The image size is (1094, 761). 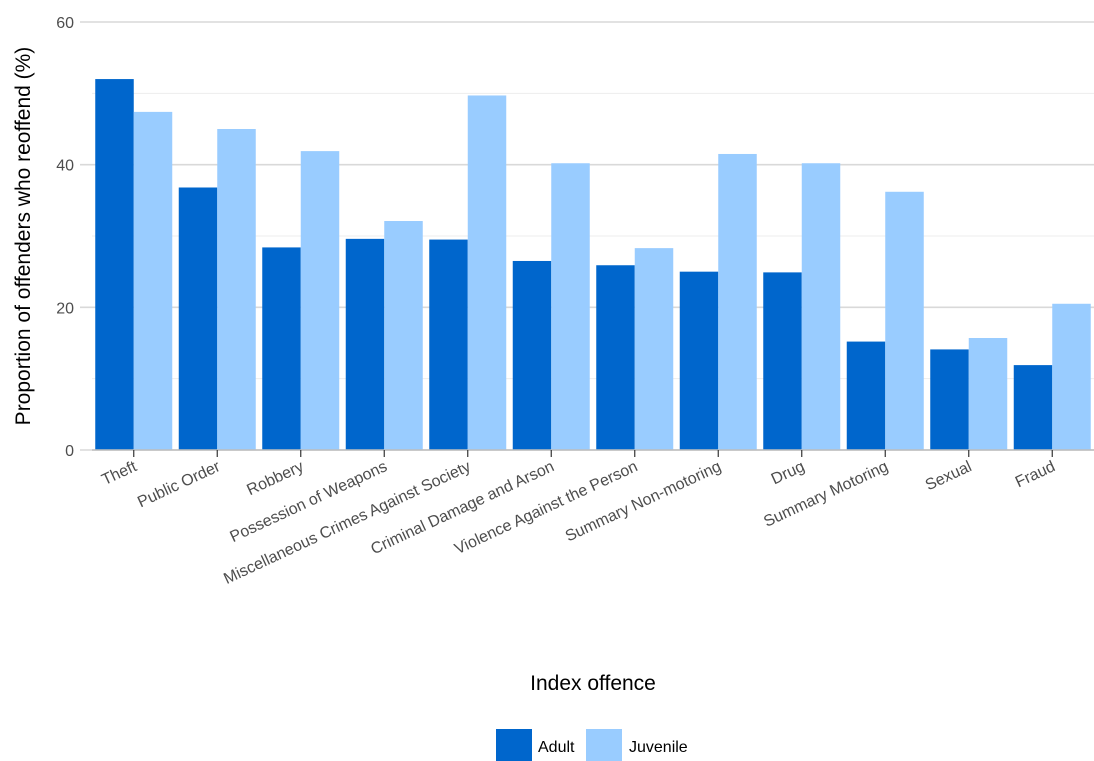 What do you see at coordinates (1035, 474) in the screenshot?
I see `x-tick-label: Fraud` at bounding box center [1035, 474].